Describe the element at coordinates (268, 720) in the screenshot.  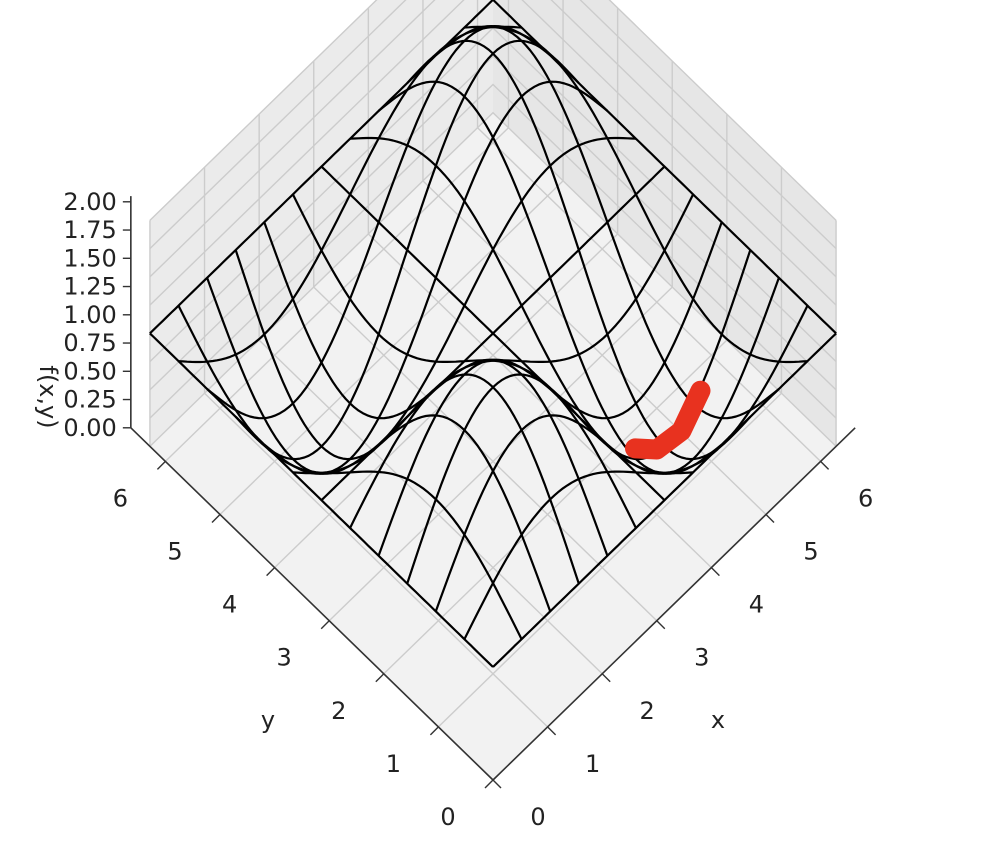
I see `y-axis-label: y` at that location.